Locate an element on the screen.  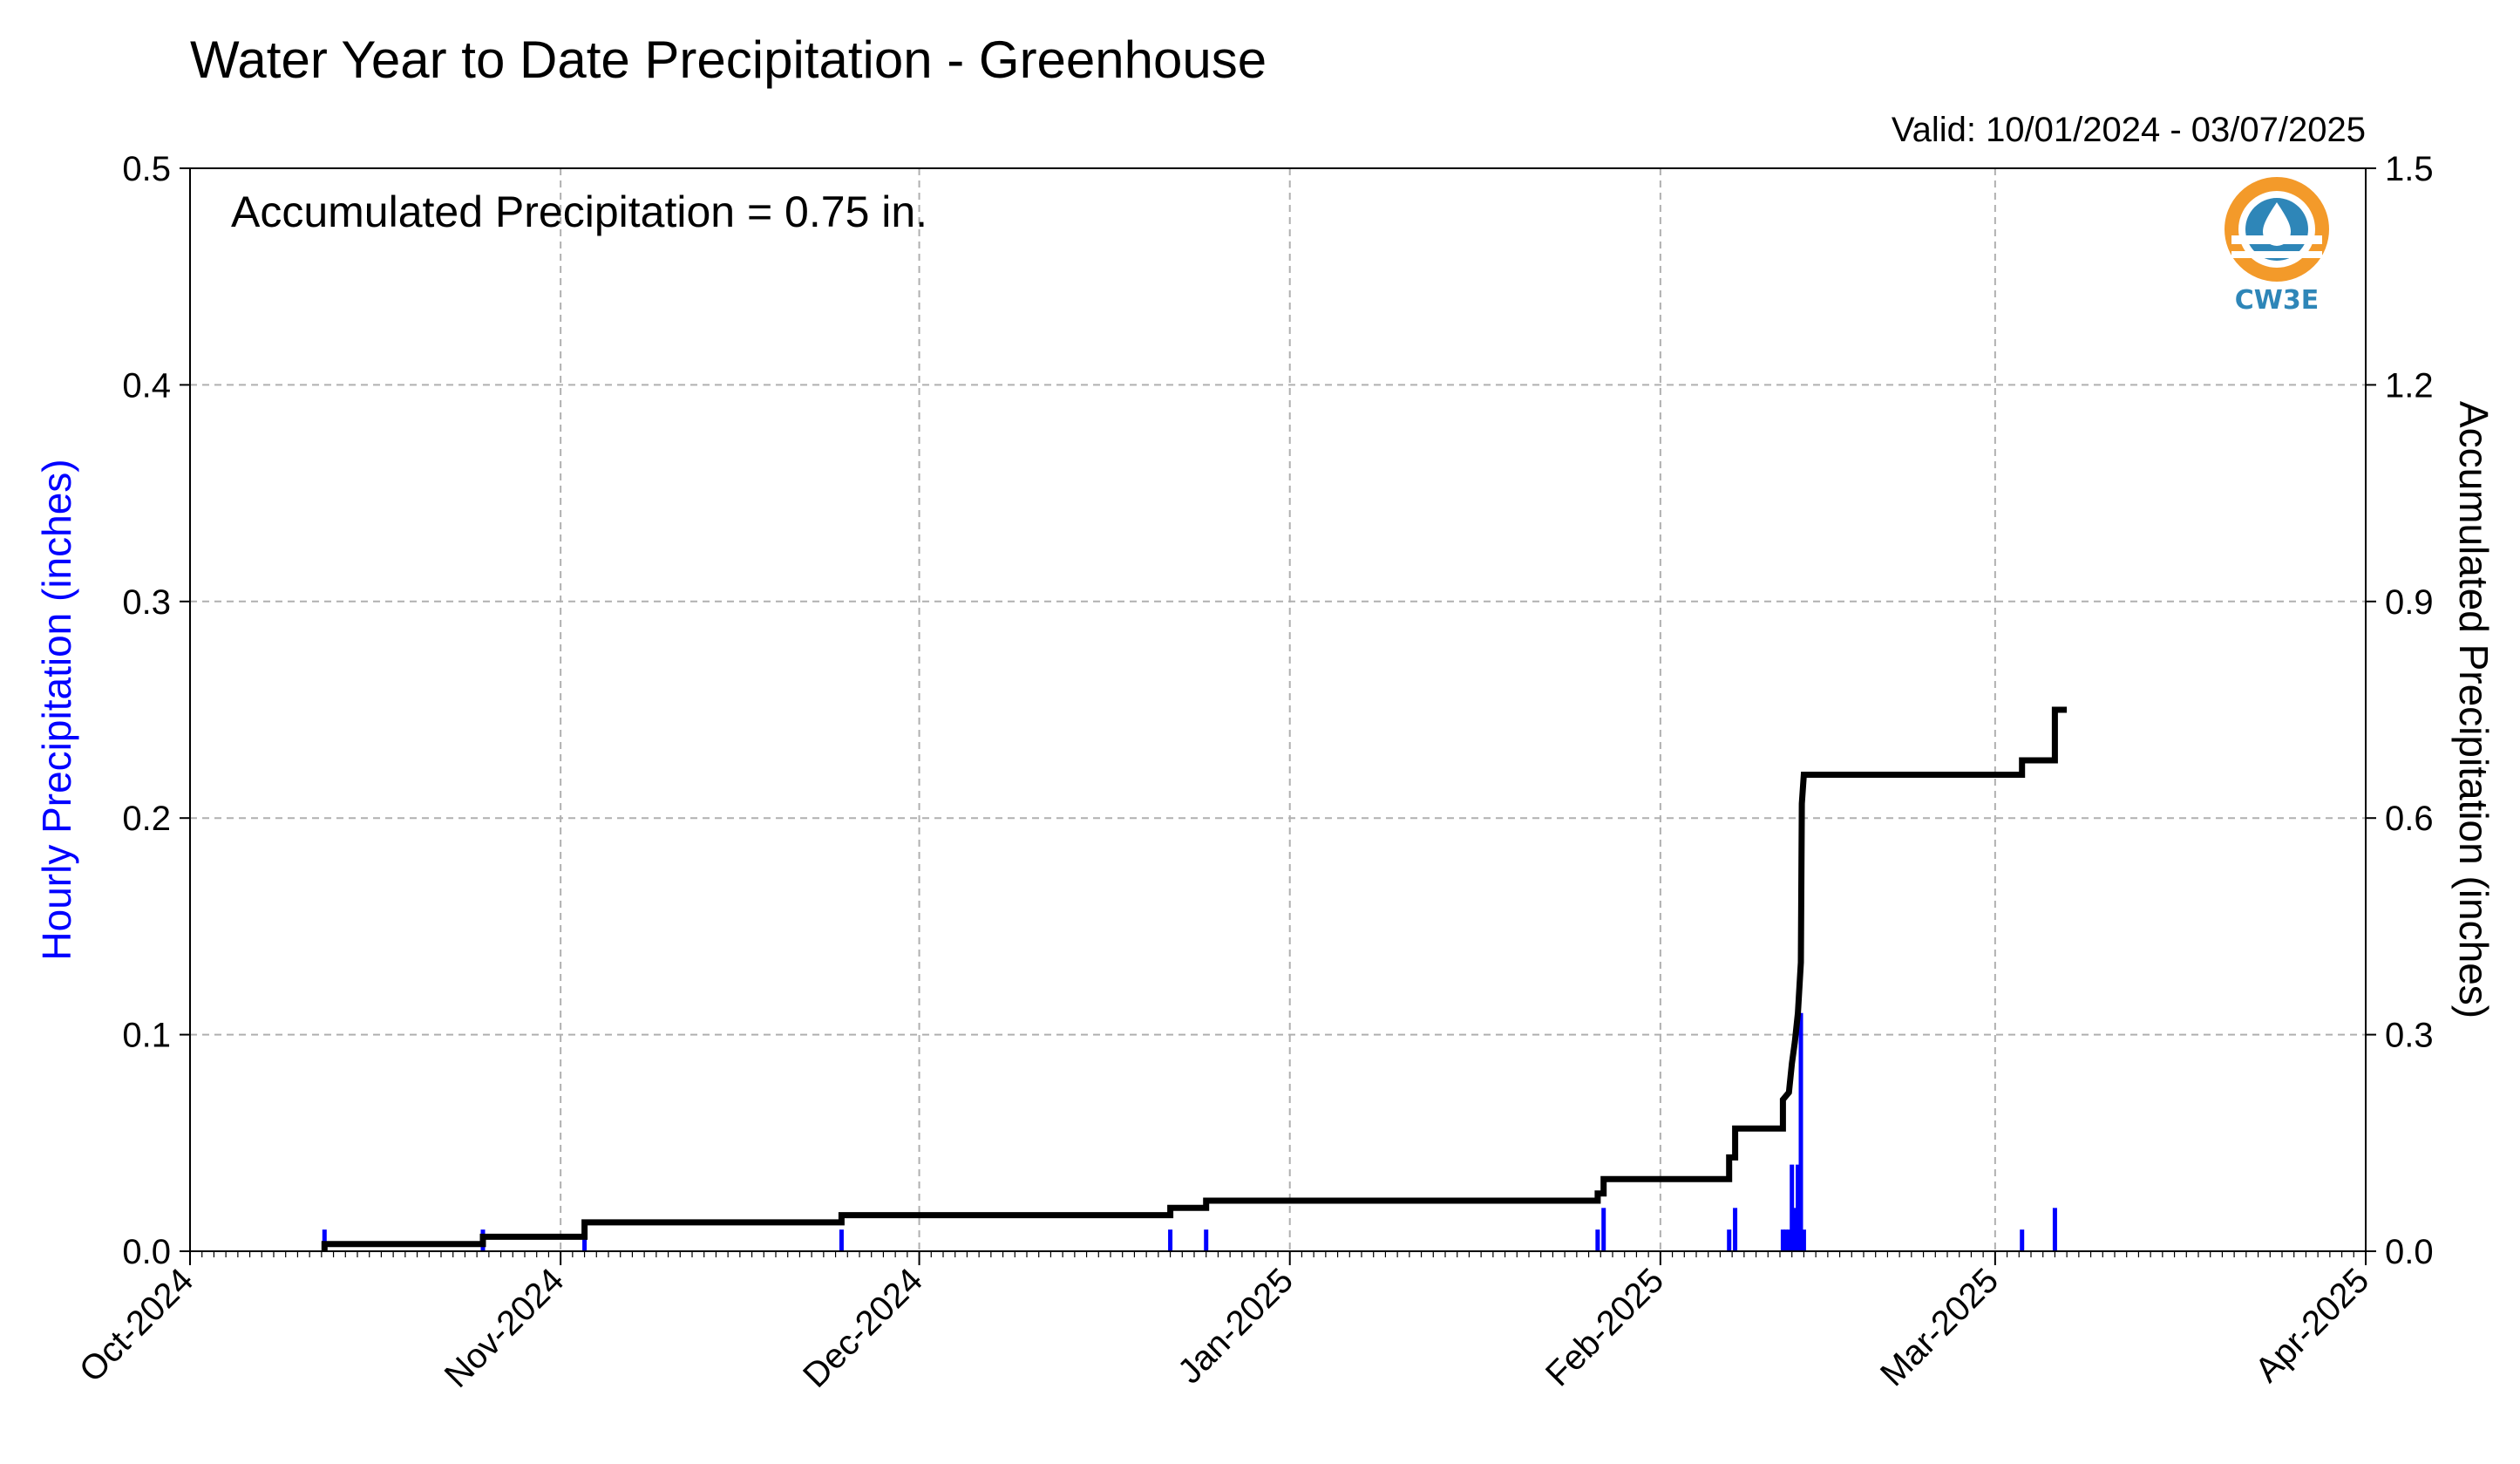
x-tick-label: Nov-2024 is located at coordinates (505, 1328).